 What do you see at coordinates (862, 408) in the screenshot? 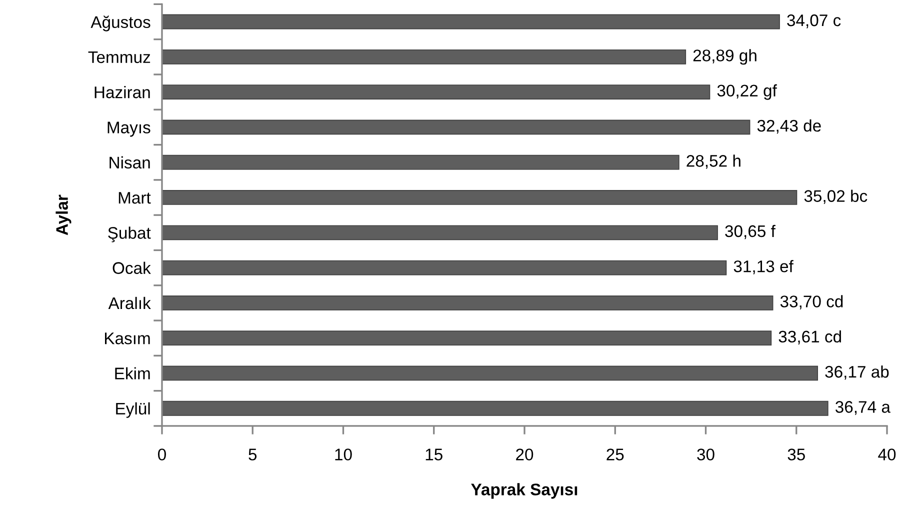
I see `data-label: 36,74 a` at bounding box center [862, 408].